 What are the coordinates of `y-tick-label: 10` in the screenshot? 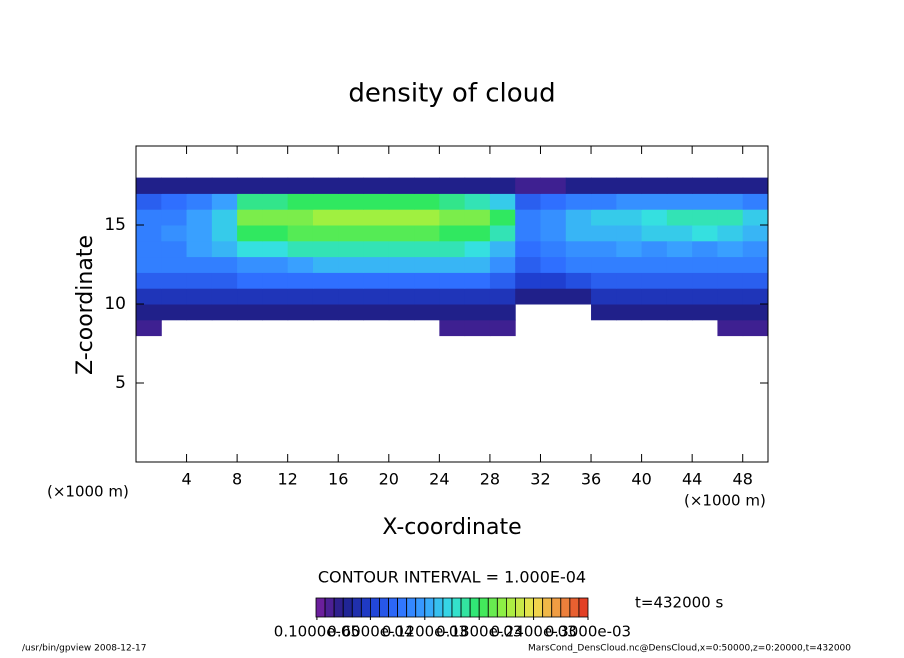 It's located at (115, 304).